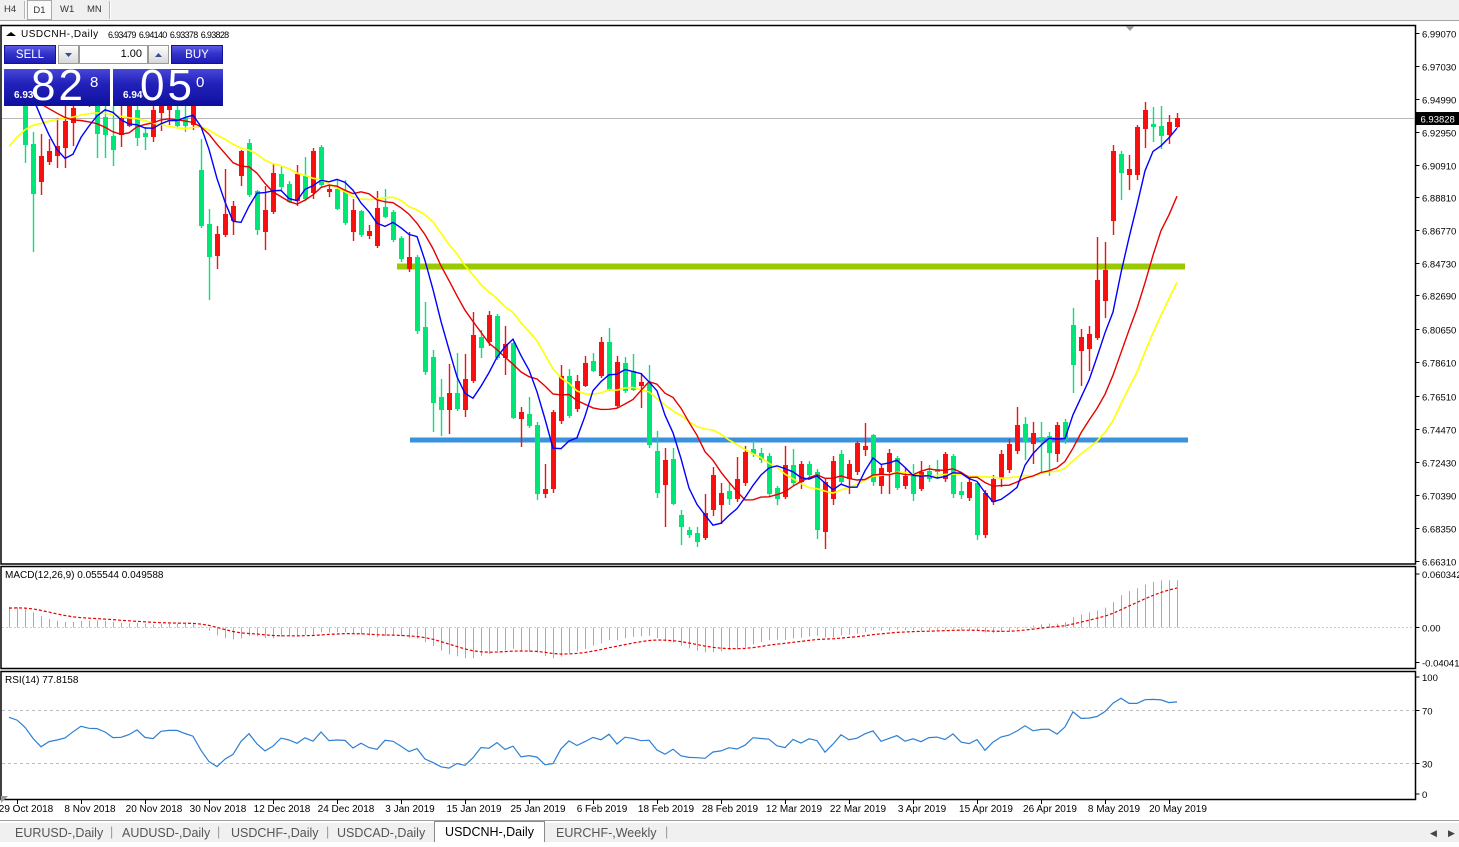 Image resolution: width=1459 pixels, height=847 pixels. Describe the element at coordinates (1424, 795) in the screenshot. I see `svg-text: 0` at that location.